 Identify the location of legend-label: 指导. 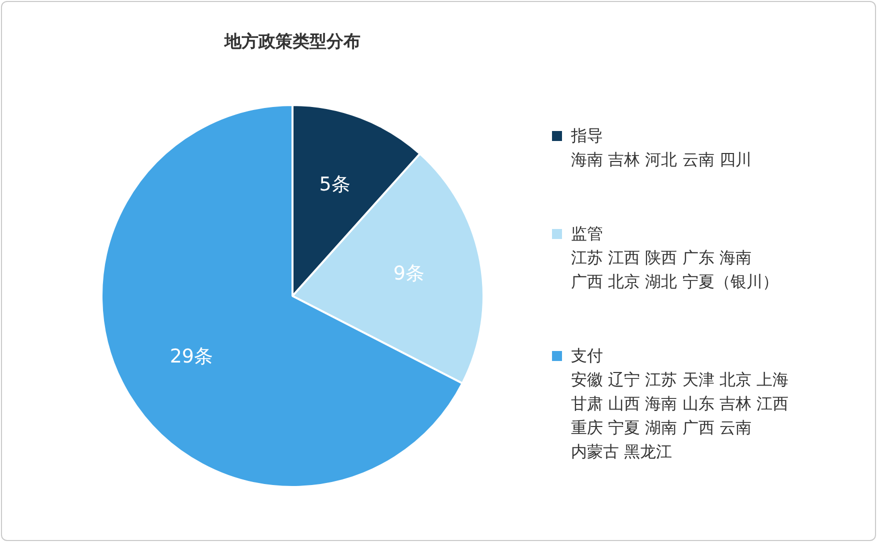
(587, 136).